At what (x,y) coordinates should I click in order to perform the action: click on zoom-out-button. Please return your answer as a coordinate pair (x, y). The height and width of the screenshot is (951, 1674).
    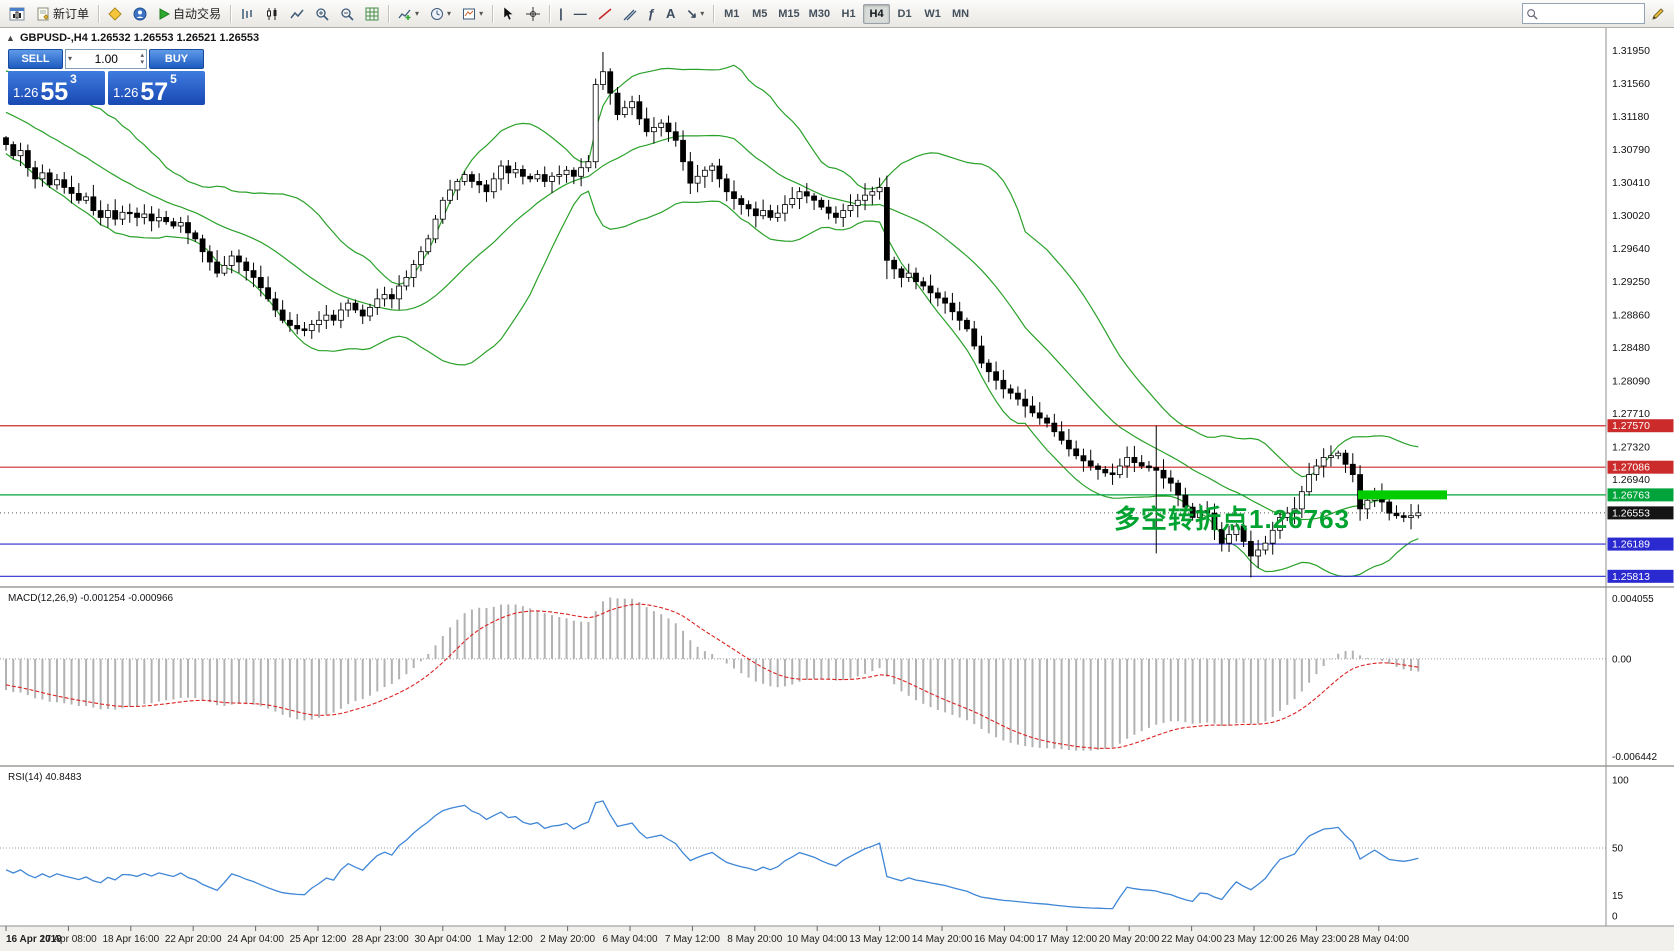
    Looking at the image, I should click on (347, 14).